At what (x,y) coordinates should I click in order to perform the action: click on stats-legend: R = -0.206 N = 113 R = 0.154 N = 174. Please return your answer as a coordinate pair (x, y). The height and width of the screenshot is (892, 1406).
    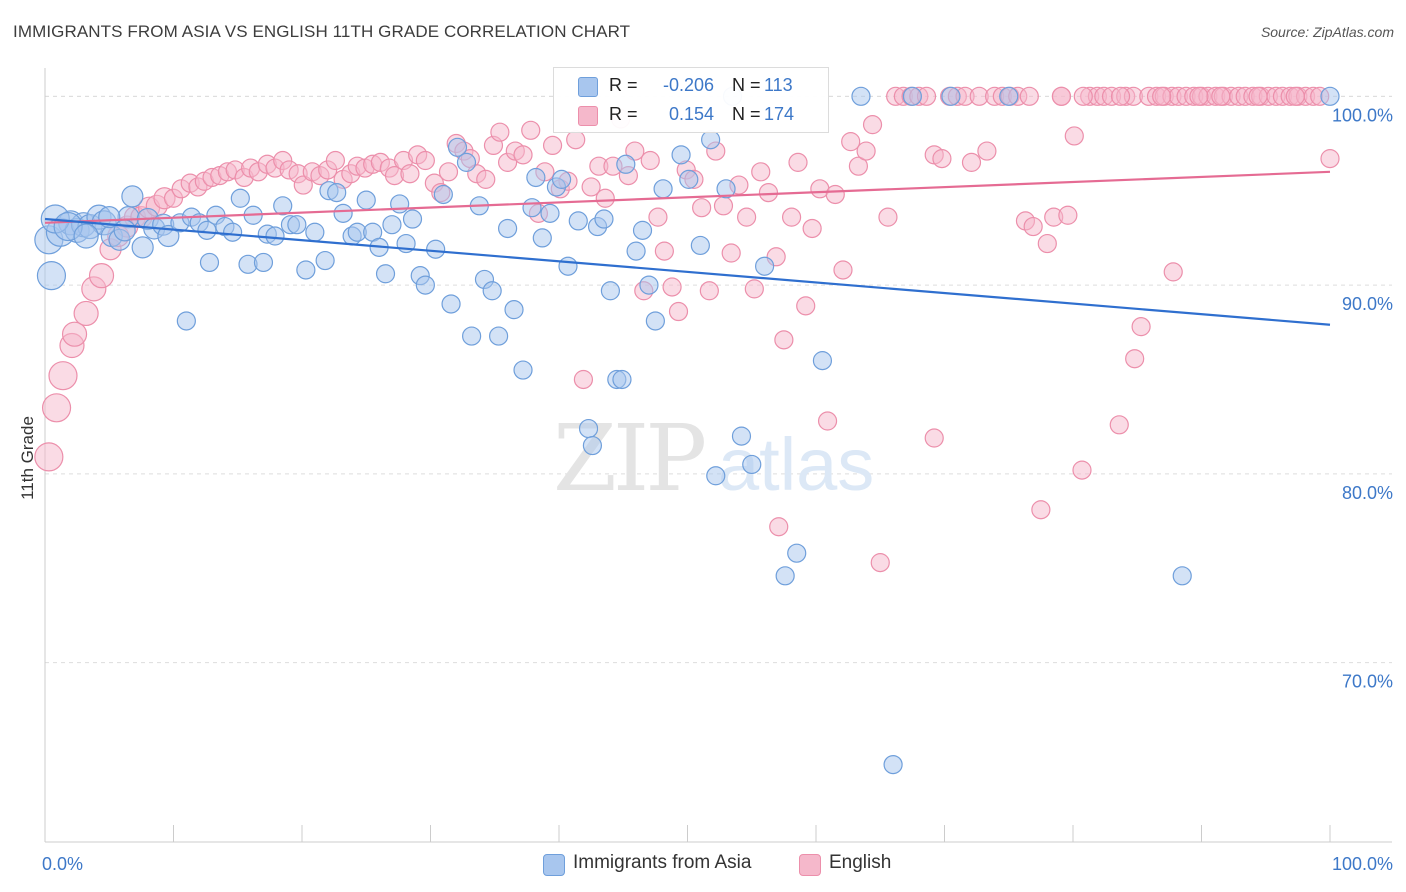
    Looking at the image, I should click on (691, 100).